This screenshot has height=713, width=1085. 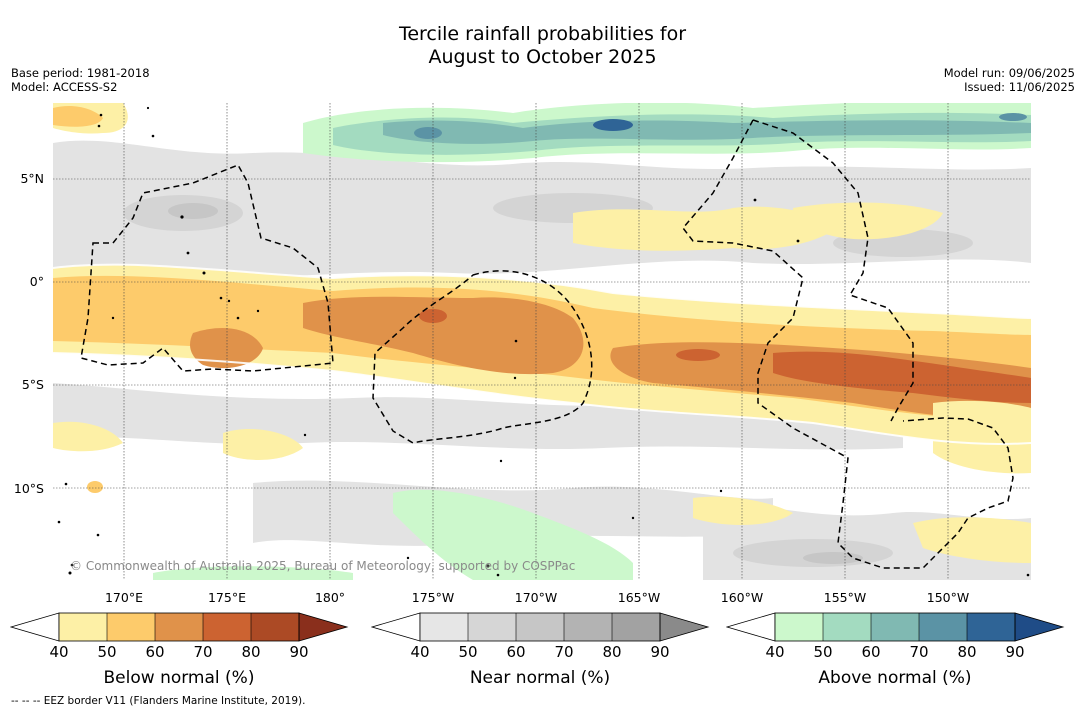 I want to click on colorbar-below-extend-high, so click(x=323, y=627).